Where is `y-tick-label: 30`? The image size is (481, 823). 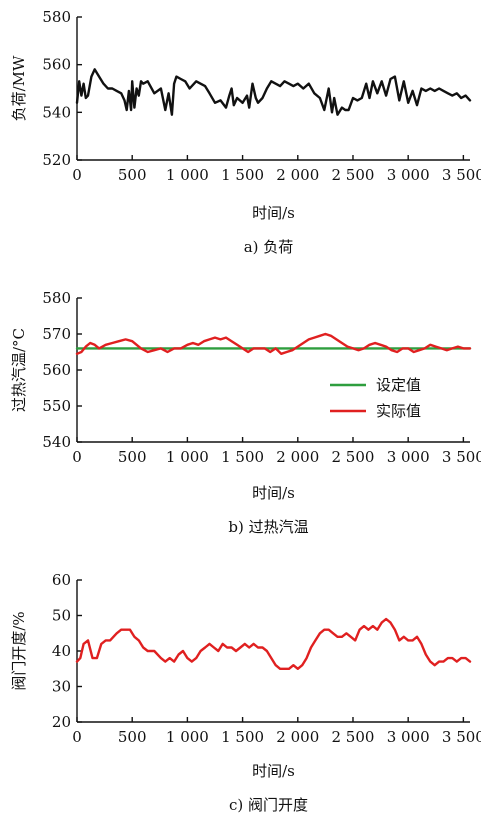 y-tick-label: 30 is located at coordinates (61, 687).